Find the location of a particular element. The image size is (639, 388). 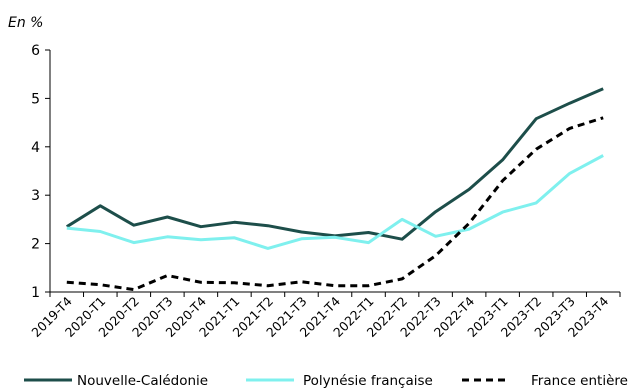

legend-label-2: France entière is located at coordinates (579, 380).